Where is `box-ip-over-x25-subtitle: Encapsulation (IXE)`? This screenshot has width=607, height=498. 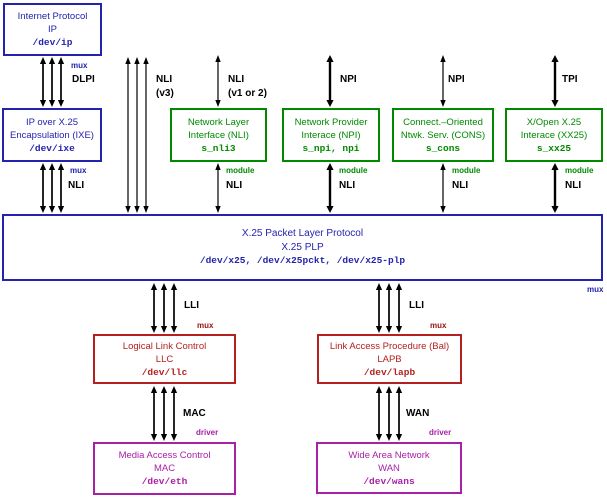
box-ip-over-x25-subtitle: Encapsulation (IXE) is located at coordinates (52, 135).